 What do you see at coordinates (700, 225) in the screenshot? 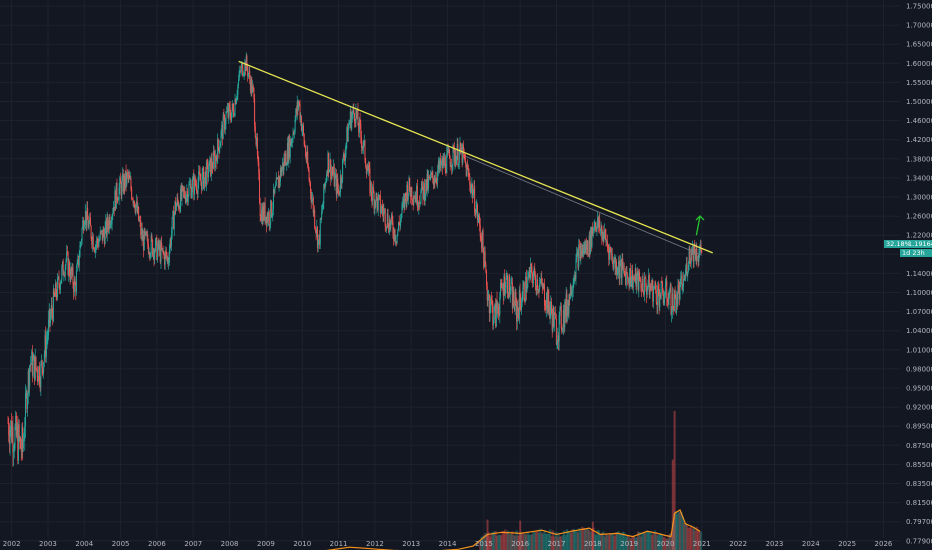
I see `arrow-annotation` at bounding box center [700, 225].